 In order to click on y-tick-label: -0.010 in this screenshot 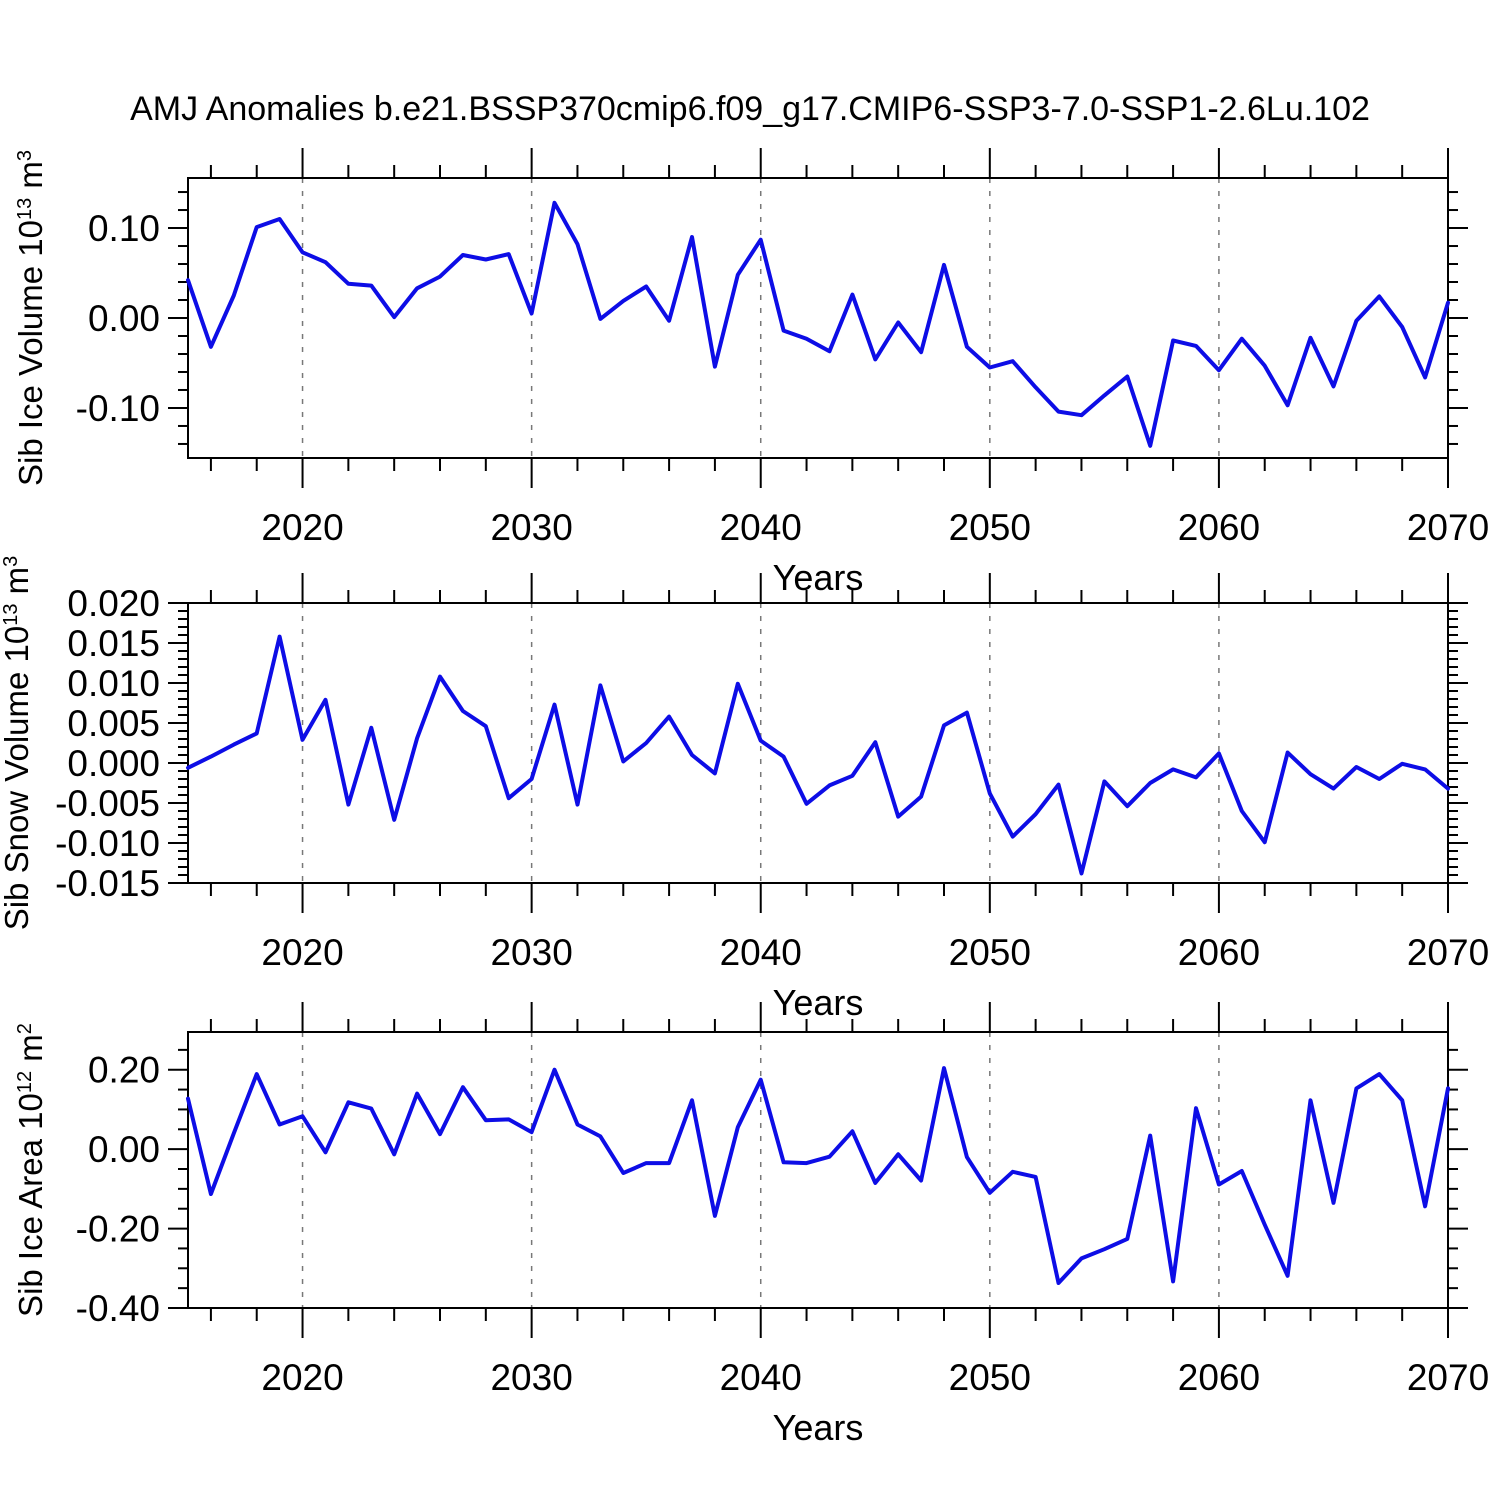, I will do `click(107, 843)`.